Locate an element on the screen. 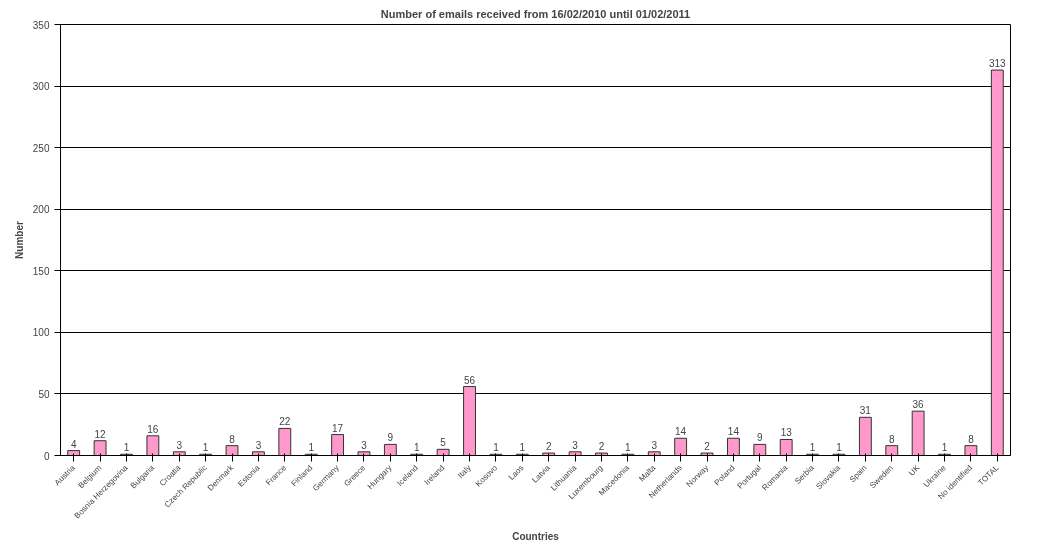 This screenshot has width=1040, height=555. data-label: 13 is located at coordinates (786, 433).